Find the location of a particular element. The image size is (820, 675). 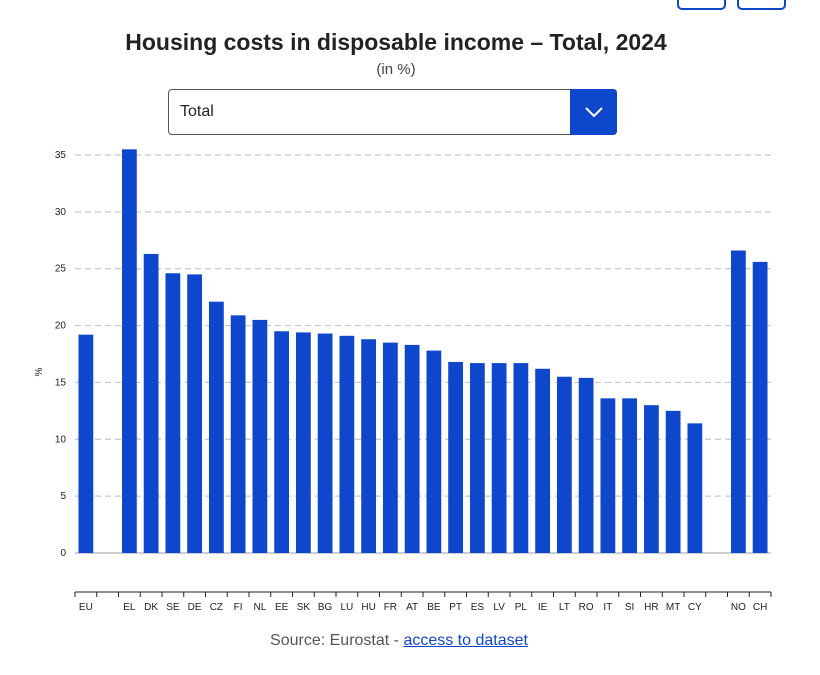

bar-de is located at coordinates (195, 413).